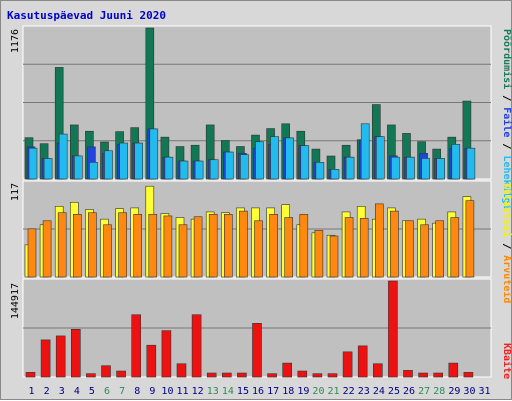 This screenshot has height=401, width=512. What do you see at coordinates (506, 59) in the screenshot?
I see `legend-poordumisi: Pöördumisi` at bounding box center [506, 59].